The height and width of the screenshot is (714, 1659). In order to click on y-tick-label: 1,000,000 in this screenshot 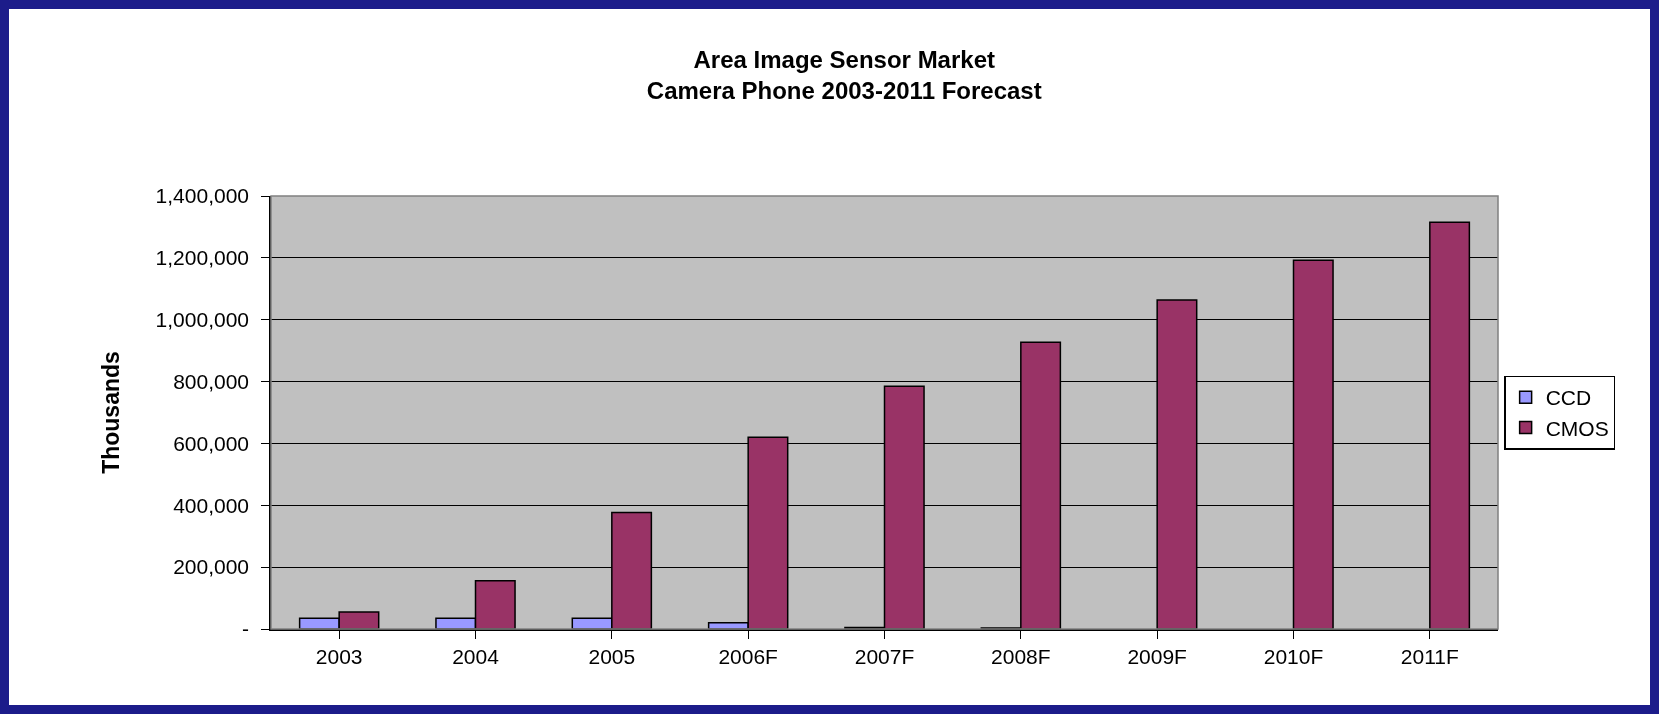, I will do `click(202, 320)`.